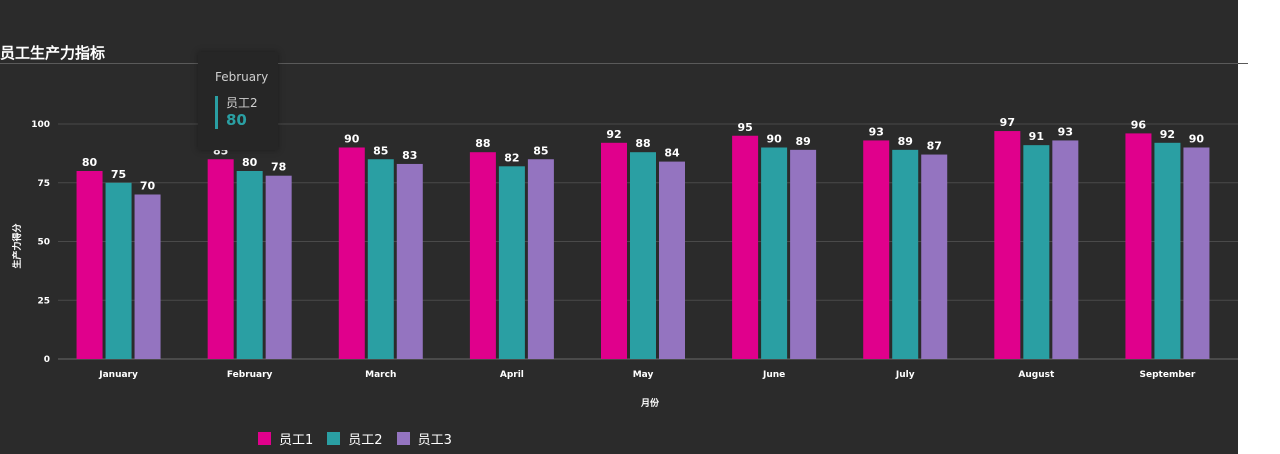  I want to click on x-axis-title: 月份, so click(650, 403).